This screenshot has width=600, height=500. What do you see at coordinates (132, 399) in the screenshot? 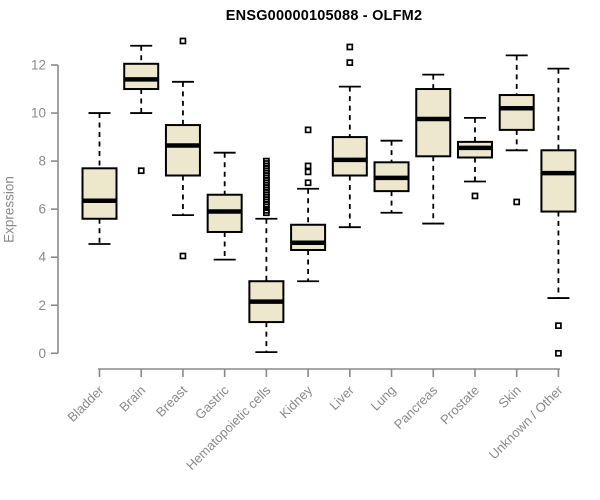
I see `x-category-label: Brain` at bounding box center [132, 399].